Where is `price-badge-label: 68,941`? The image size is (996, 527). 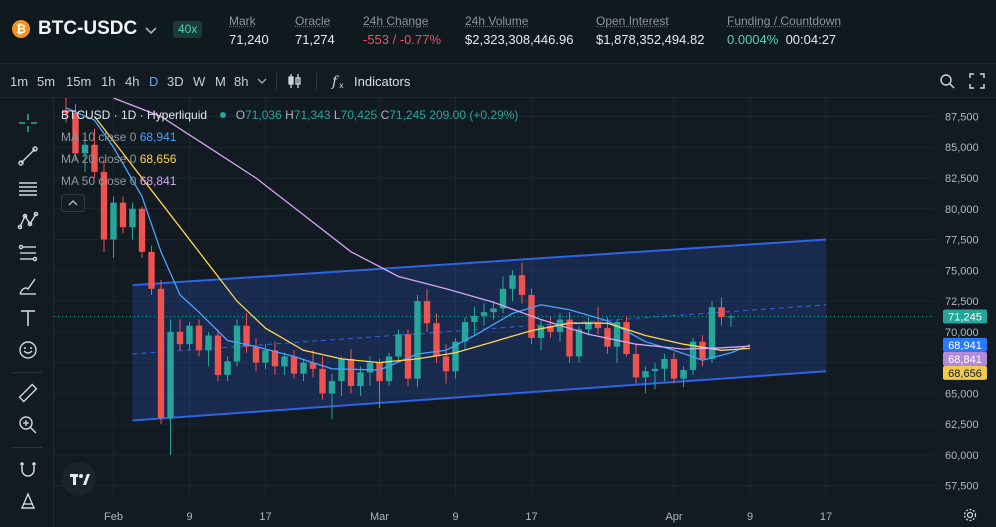
price-badge-label: 68,941 is located at coordinates (965, 346).